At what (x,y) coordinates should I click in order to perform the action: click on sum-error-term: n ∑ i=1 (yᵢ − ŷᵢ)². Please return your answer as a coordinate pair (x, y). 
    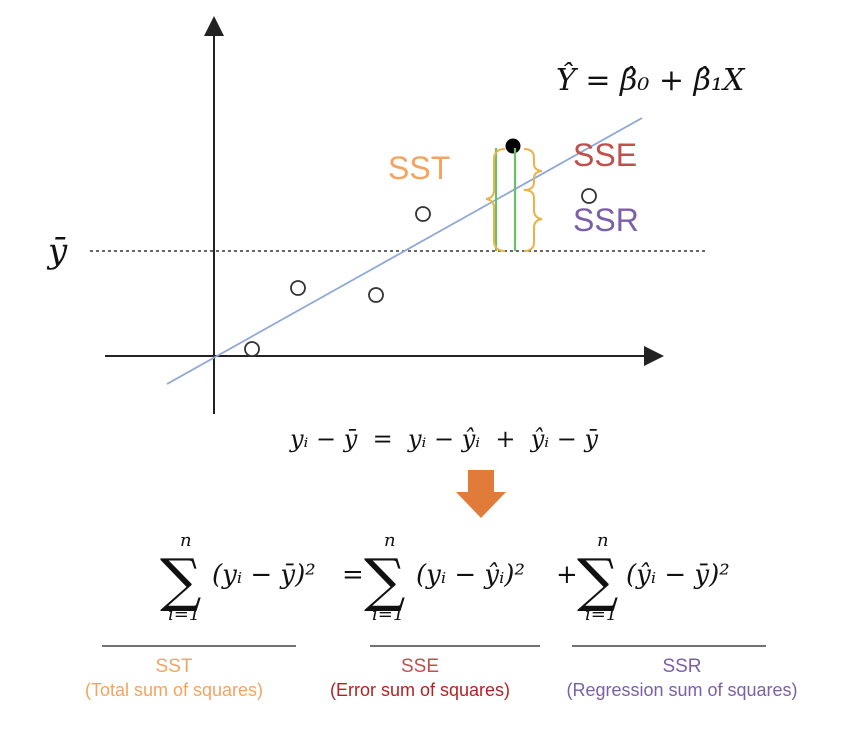
    Looking at the image, I should click on (444, 577).